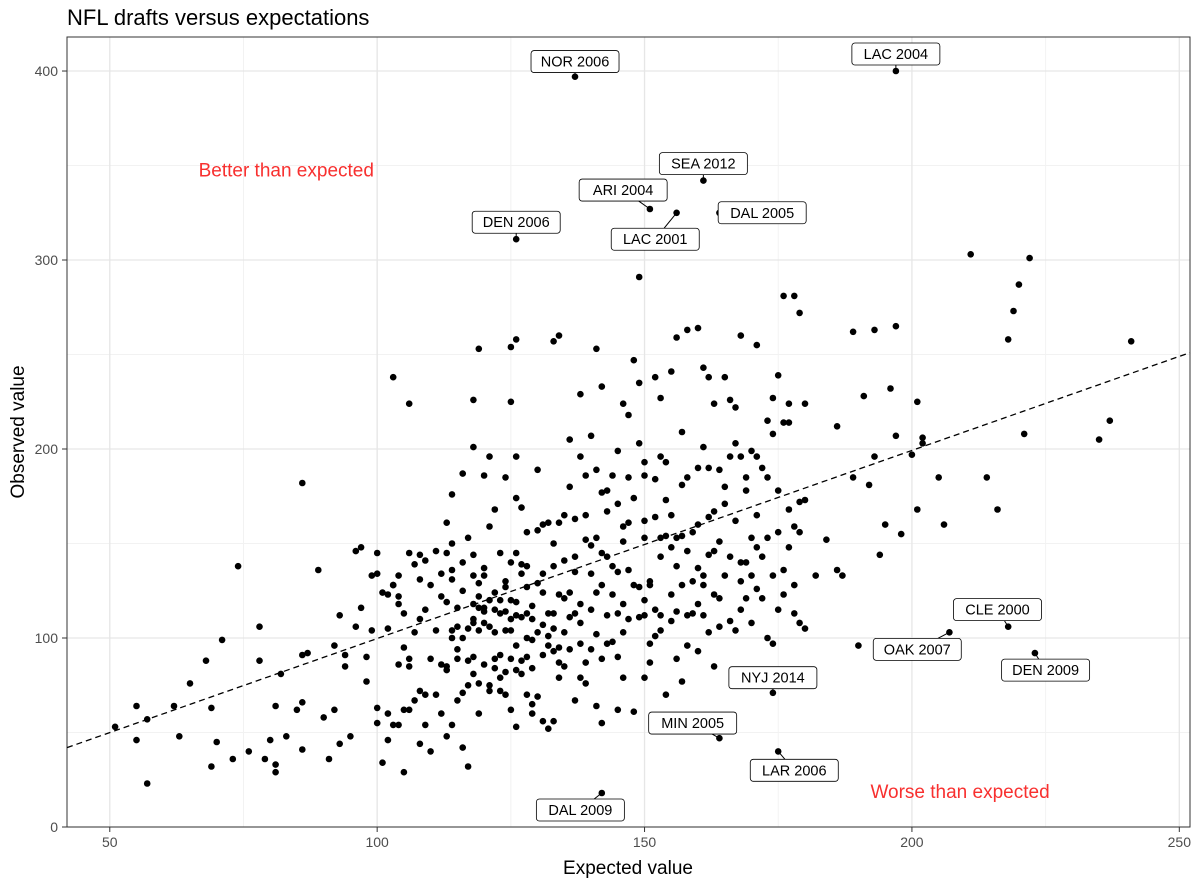 This screenshot has width=1200, height=886. Describe the element at coordinates (47, 449) in the screenshot. I see `y-tick-label: 200` at that location.